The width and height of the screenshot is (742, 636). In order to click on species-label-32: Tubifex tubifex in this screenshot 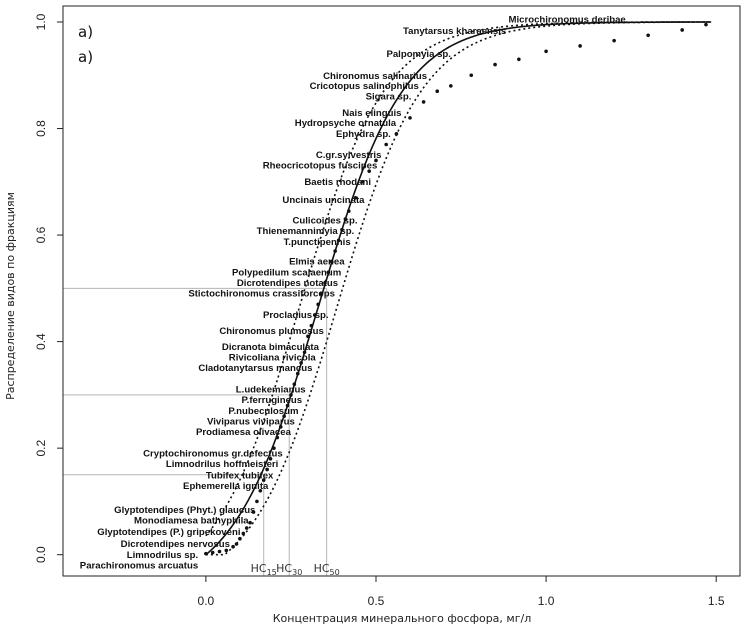, I will do `click(240, 475)`.